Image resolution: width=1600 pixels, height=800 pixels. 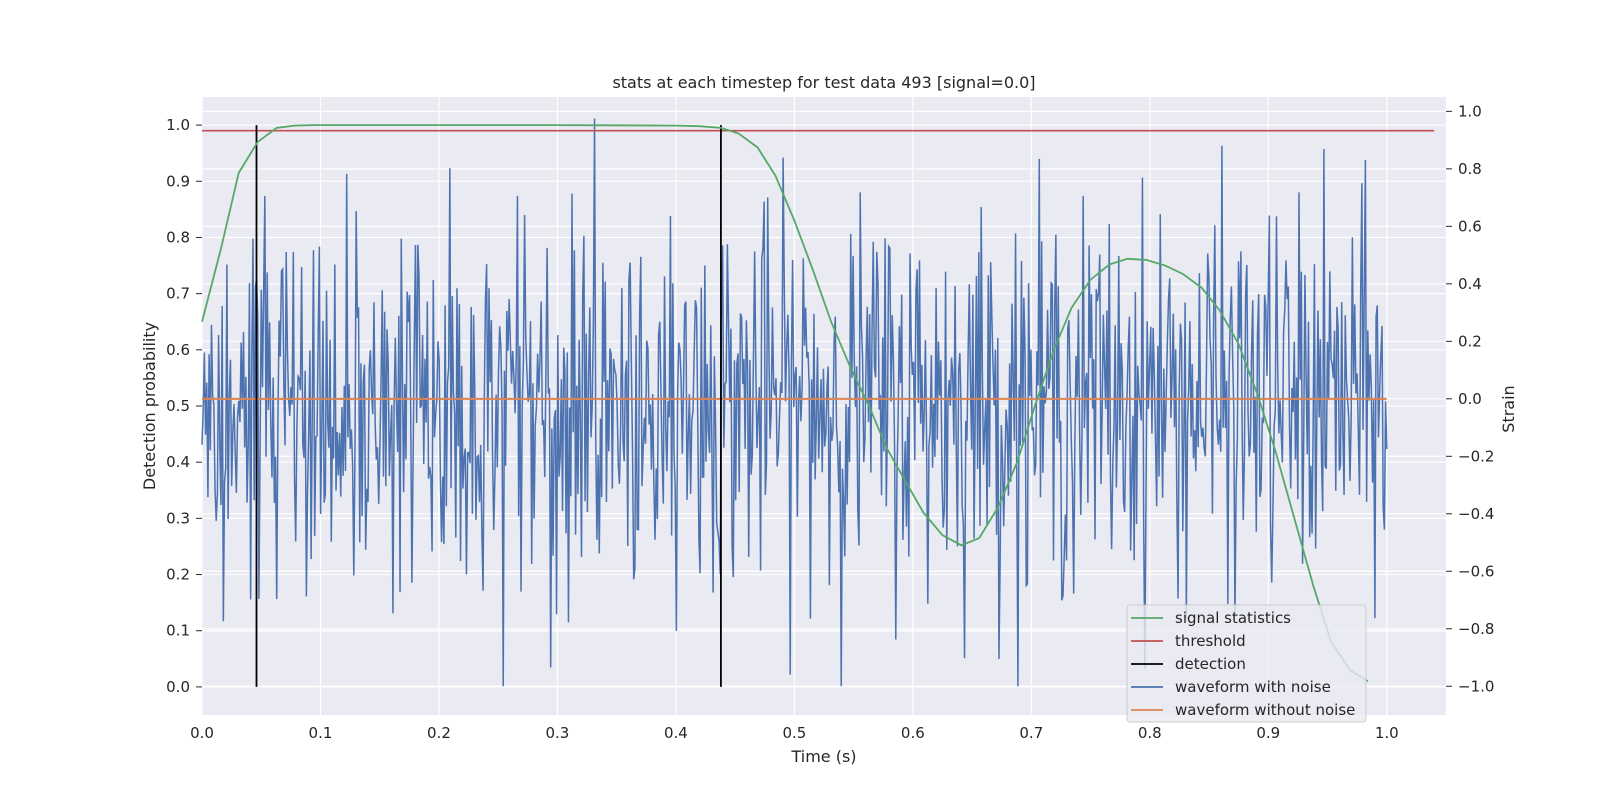 I want to click on y-tick-label: 0.2, so click(x=178, y=575).